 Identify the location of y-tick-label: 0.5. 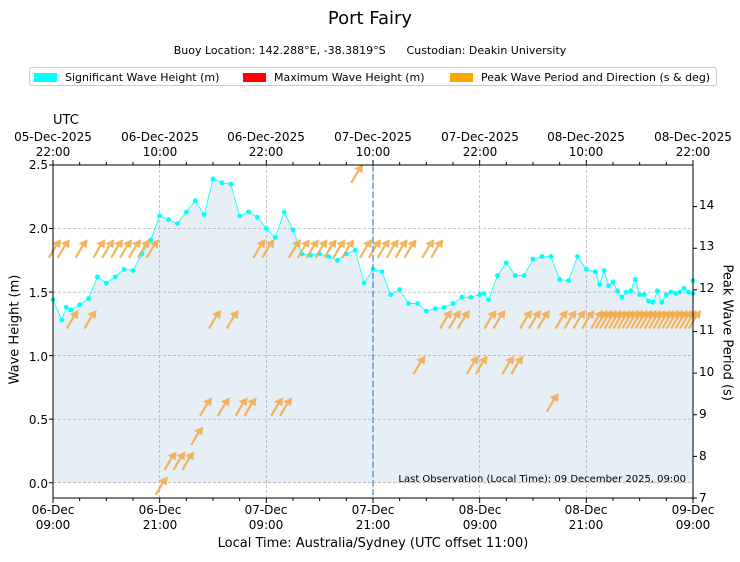
(38, 420).